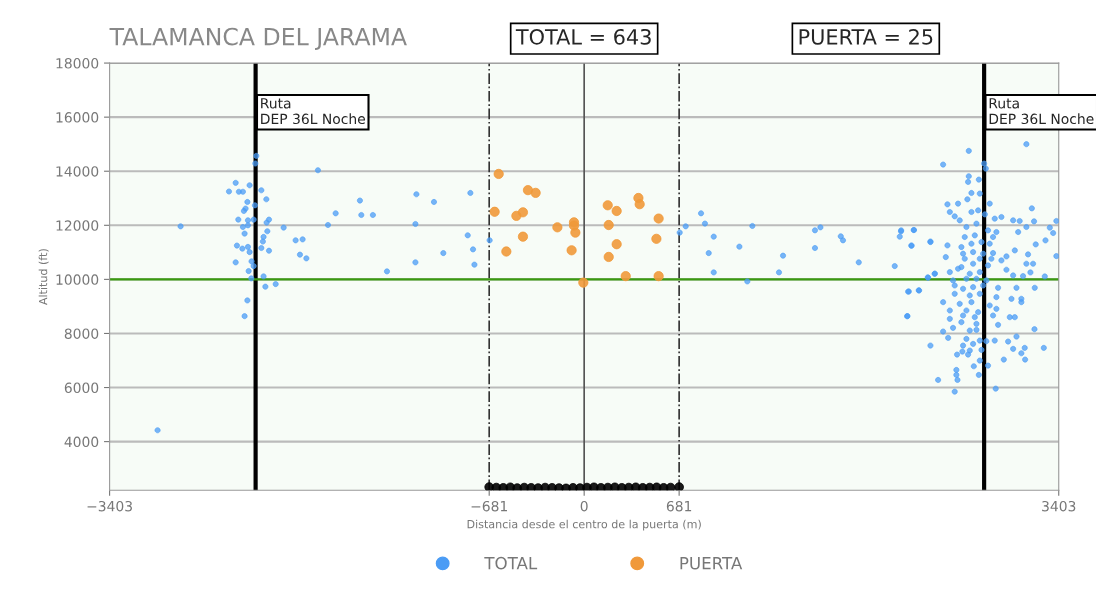  What do you see at coordinates (77, 171) in the screenshot?
I see `y-tick-label: 14000` at bounding box center [77, 171].